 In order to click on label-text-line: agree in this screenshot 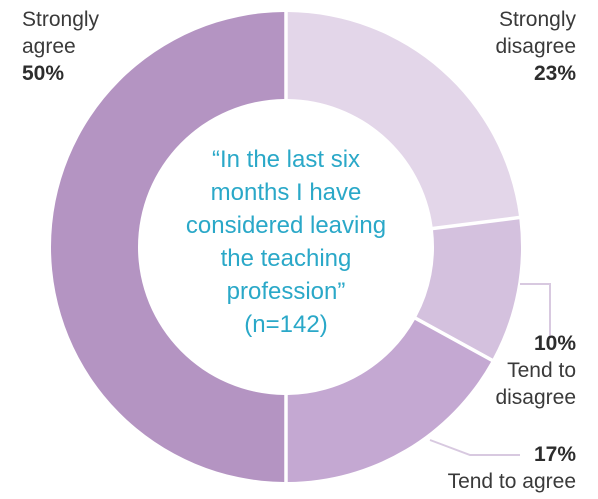, I will do `click(49, 46)`.